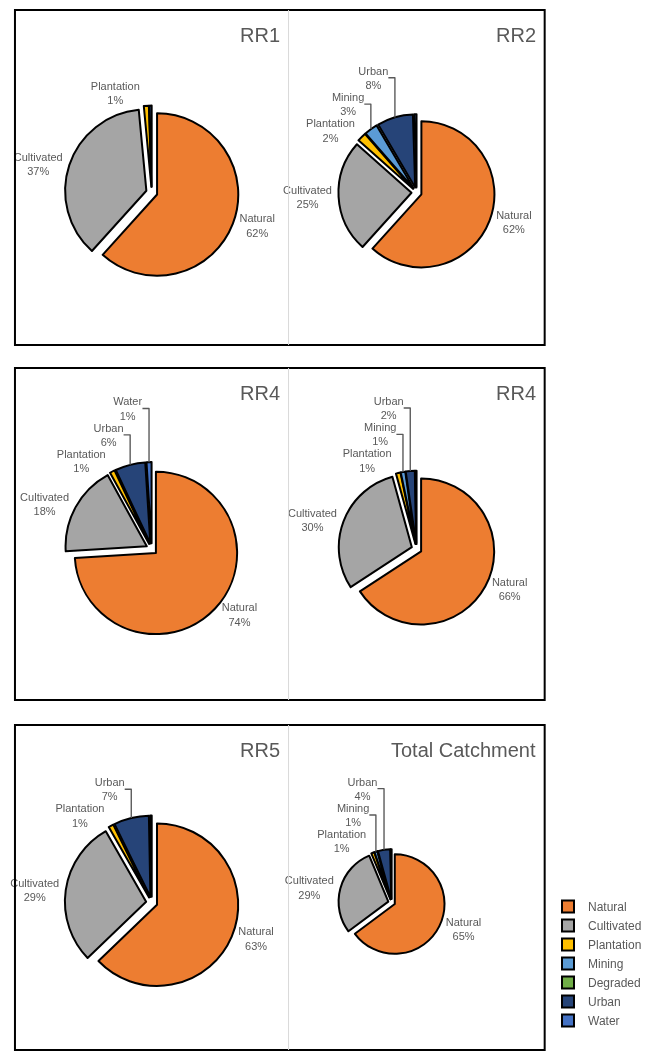 The width and height of the screenshot is (659, 1055). I want to click on data-label: 74%, so click(239, 621).